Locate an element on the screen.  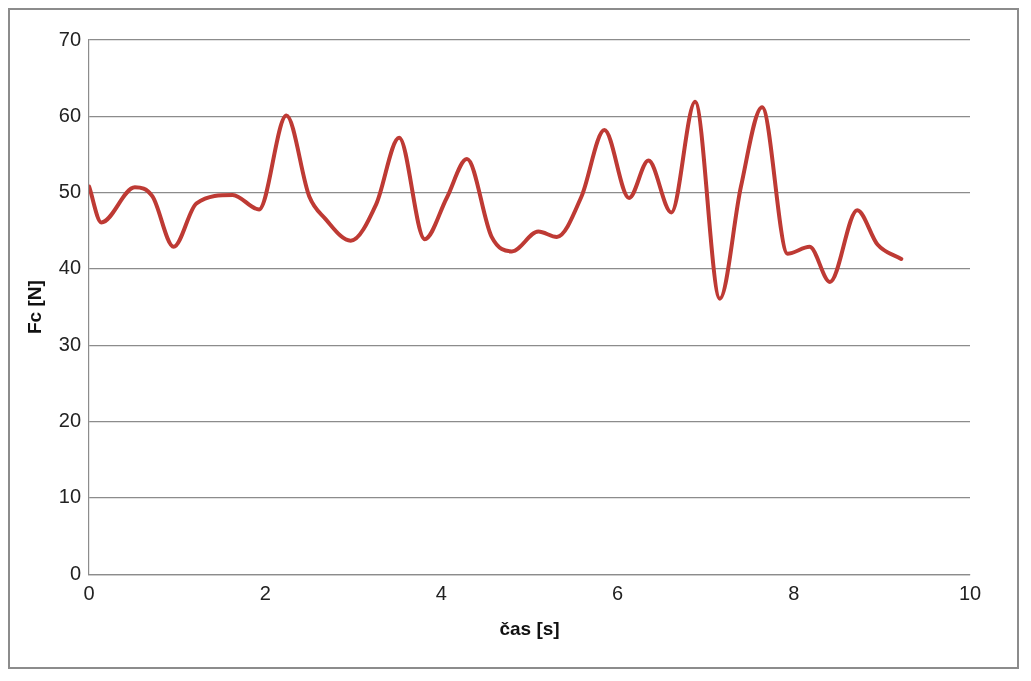
y-tick-label: 70 is located at coordinates (70, 38).